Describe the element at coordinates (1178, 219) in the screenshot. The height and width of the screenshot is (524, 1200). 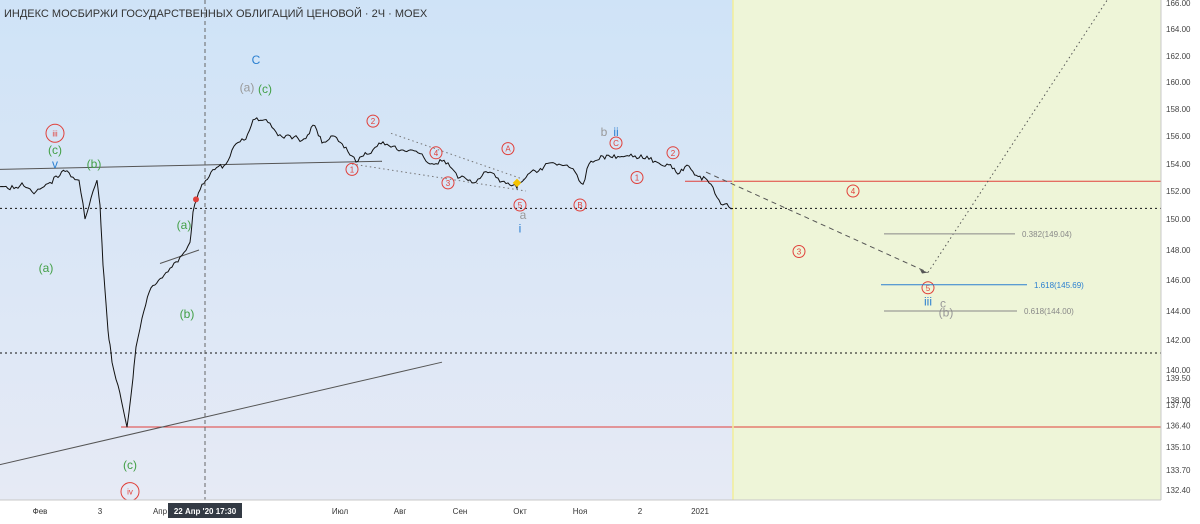
I see `y-tick-label: 150.00` at that location.